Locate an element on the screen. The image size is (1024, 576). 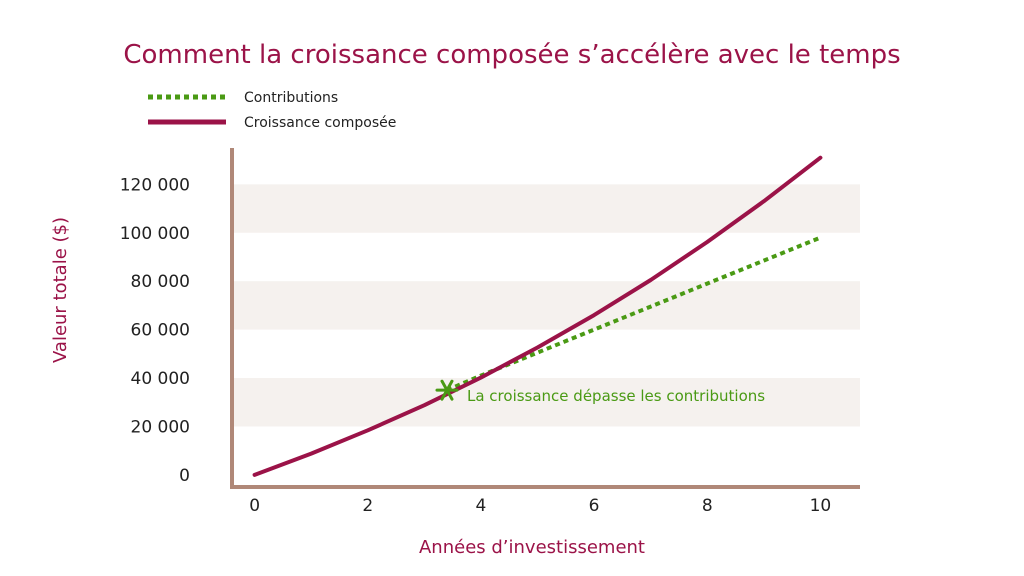
x-tick-label: 0 is located at coordinates (254, 506).